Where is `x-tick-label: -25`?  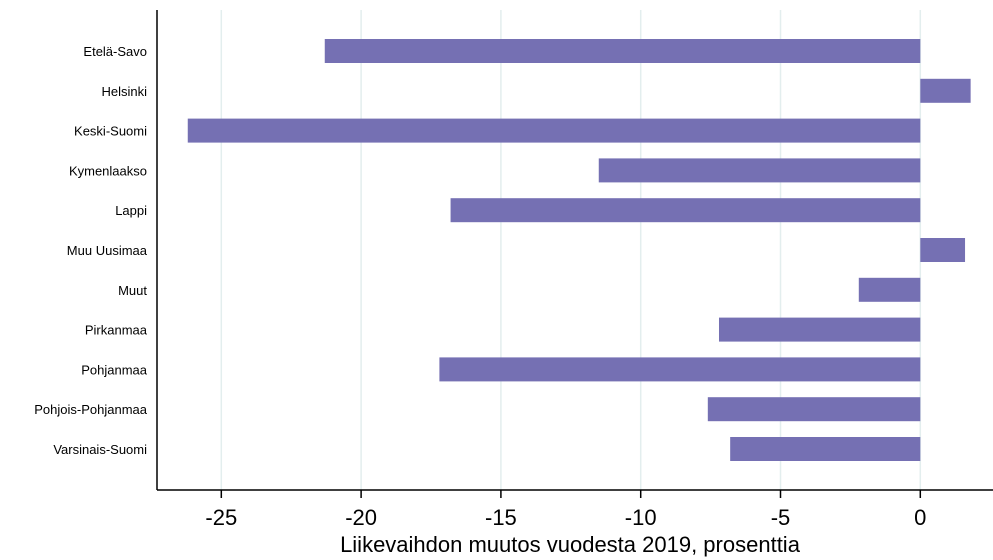 x-tick-label: -25 is located at coordinates (221, 517).